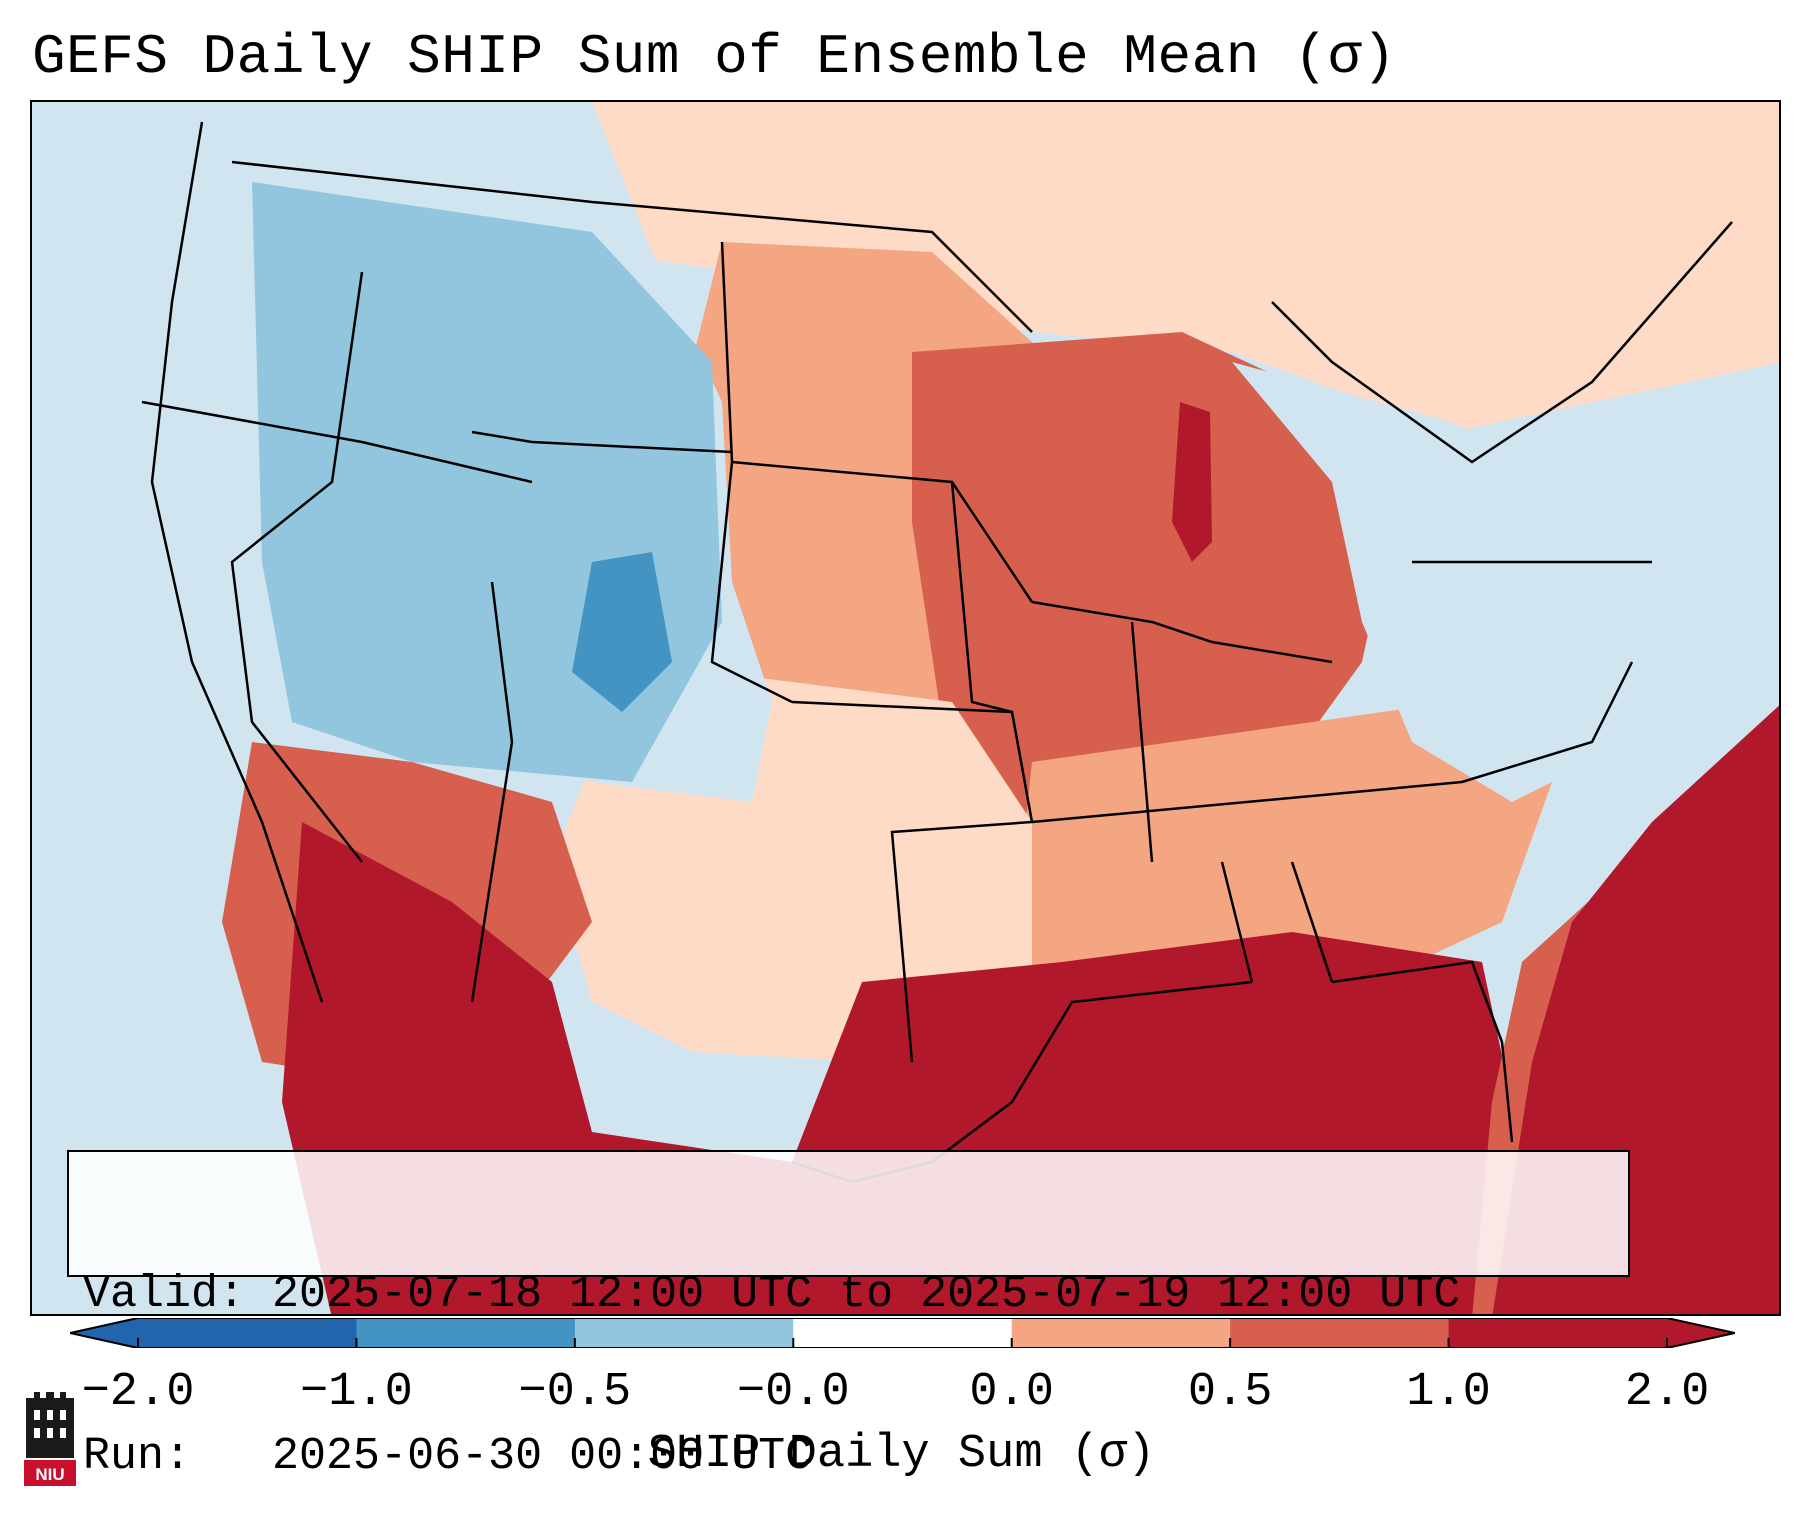 This screenshot has height=1538, width=1803. What do you see at coordinates (542, 1456) in the screenshot?
I see `run-value: 2025-06-30 00:00 UTC` at bounding box center [542, 1456].